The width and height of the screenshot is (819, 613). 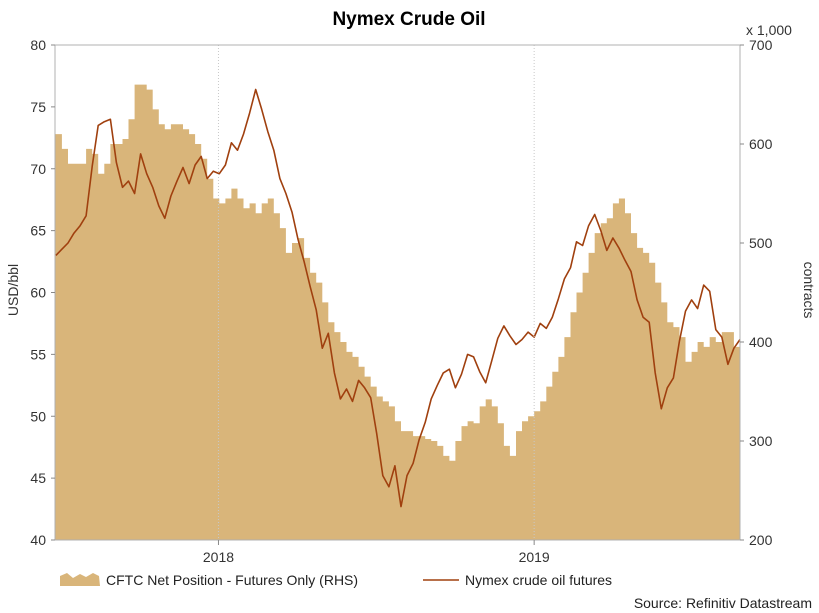 What do you see at coordinates (761, 144) in the screenshot?
I see `y-tick-label-right: 600` at bounding box center [761, 144].